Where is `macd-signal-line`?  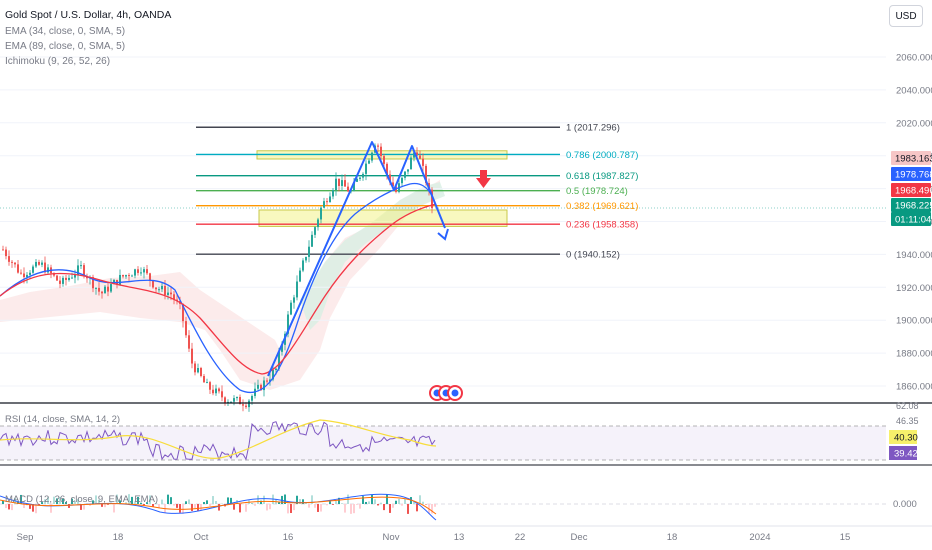 macd-signal-line is located at coordinates (218, 505).